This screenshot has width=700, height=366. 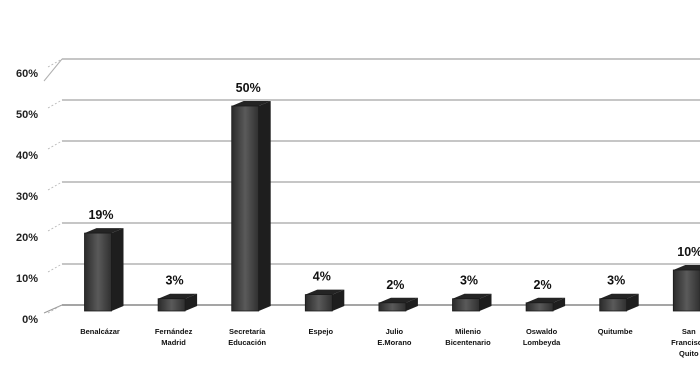 What do you see at coordinates (27, 74) in the screenshot?
I see `y-tick-label: 60%` at bounding box center [27, 74].